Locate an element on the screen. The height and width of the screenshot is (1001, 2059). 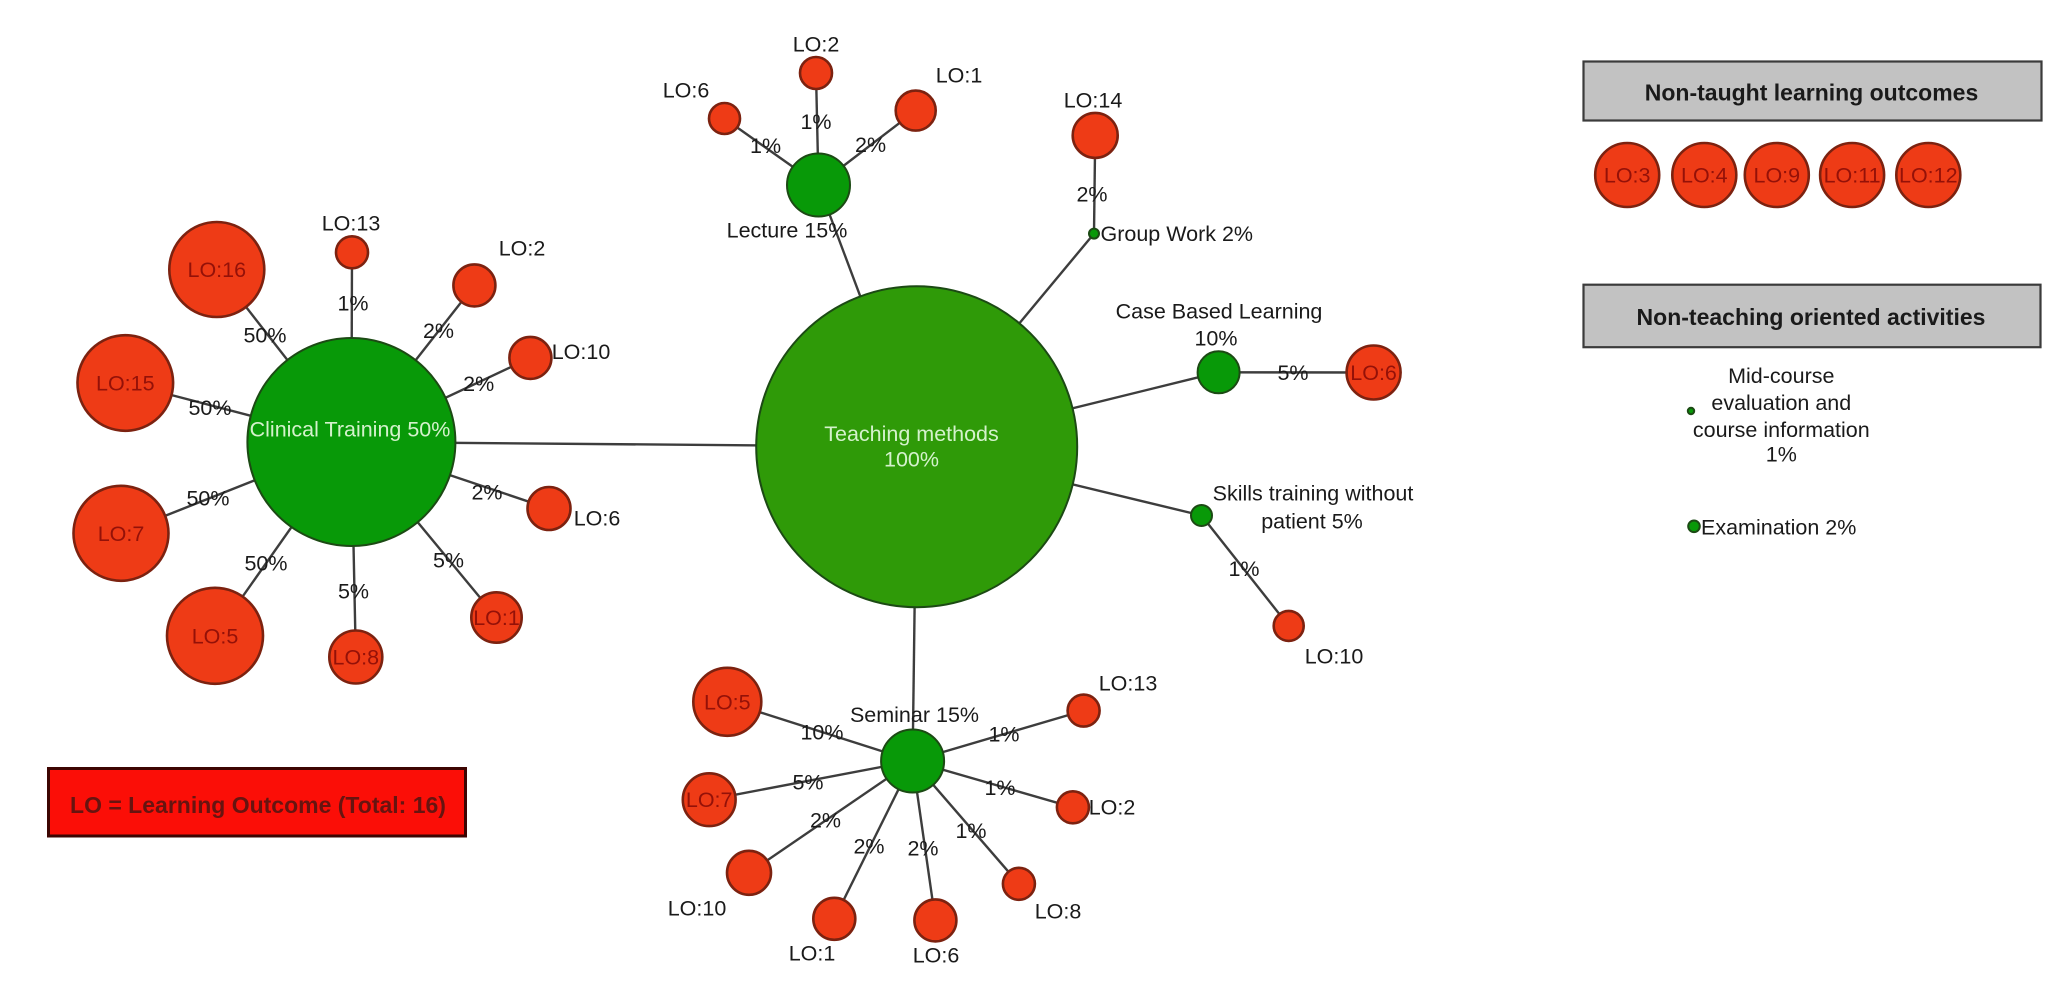
svg-text: LO:12 is located at coordinates (1928, 176).